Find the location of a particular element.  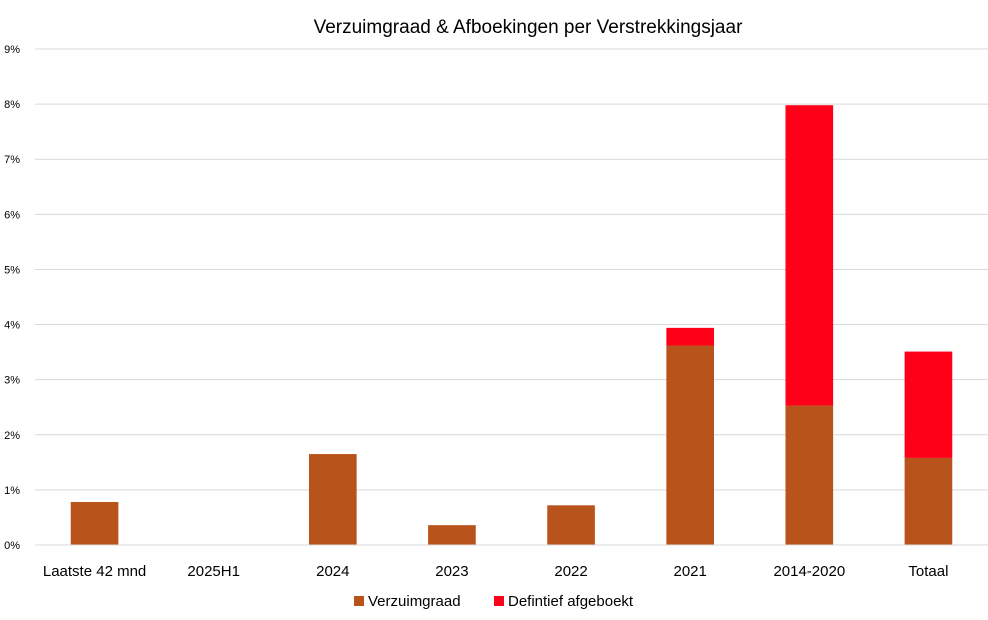

y-tick-label: 0% is located at coordinates (12, 546).